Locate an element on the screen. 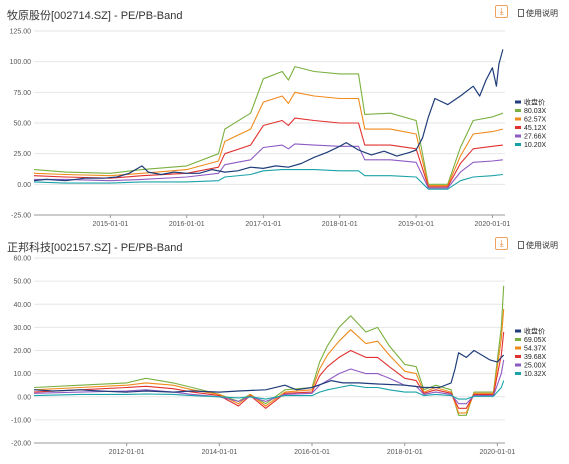 This screenshot has height=464, width=569. x-tick-label: 2012-01-01 is located at coordinates (127, 452).